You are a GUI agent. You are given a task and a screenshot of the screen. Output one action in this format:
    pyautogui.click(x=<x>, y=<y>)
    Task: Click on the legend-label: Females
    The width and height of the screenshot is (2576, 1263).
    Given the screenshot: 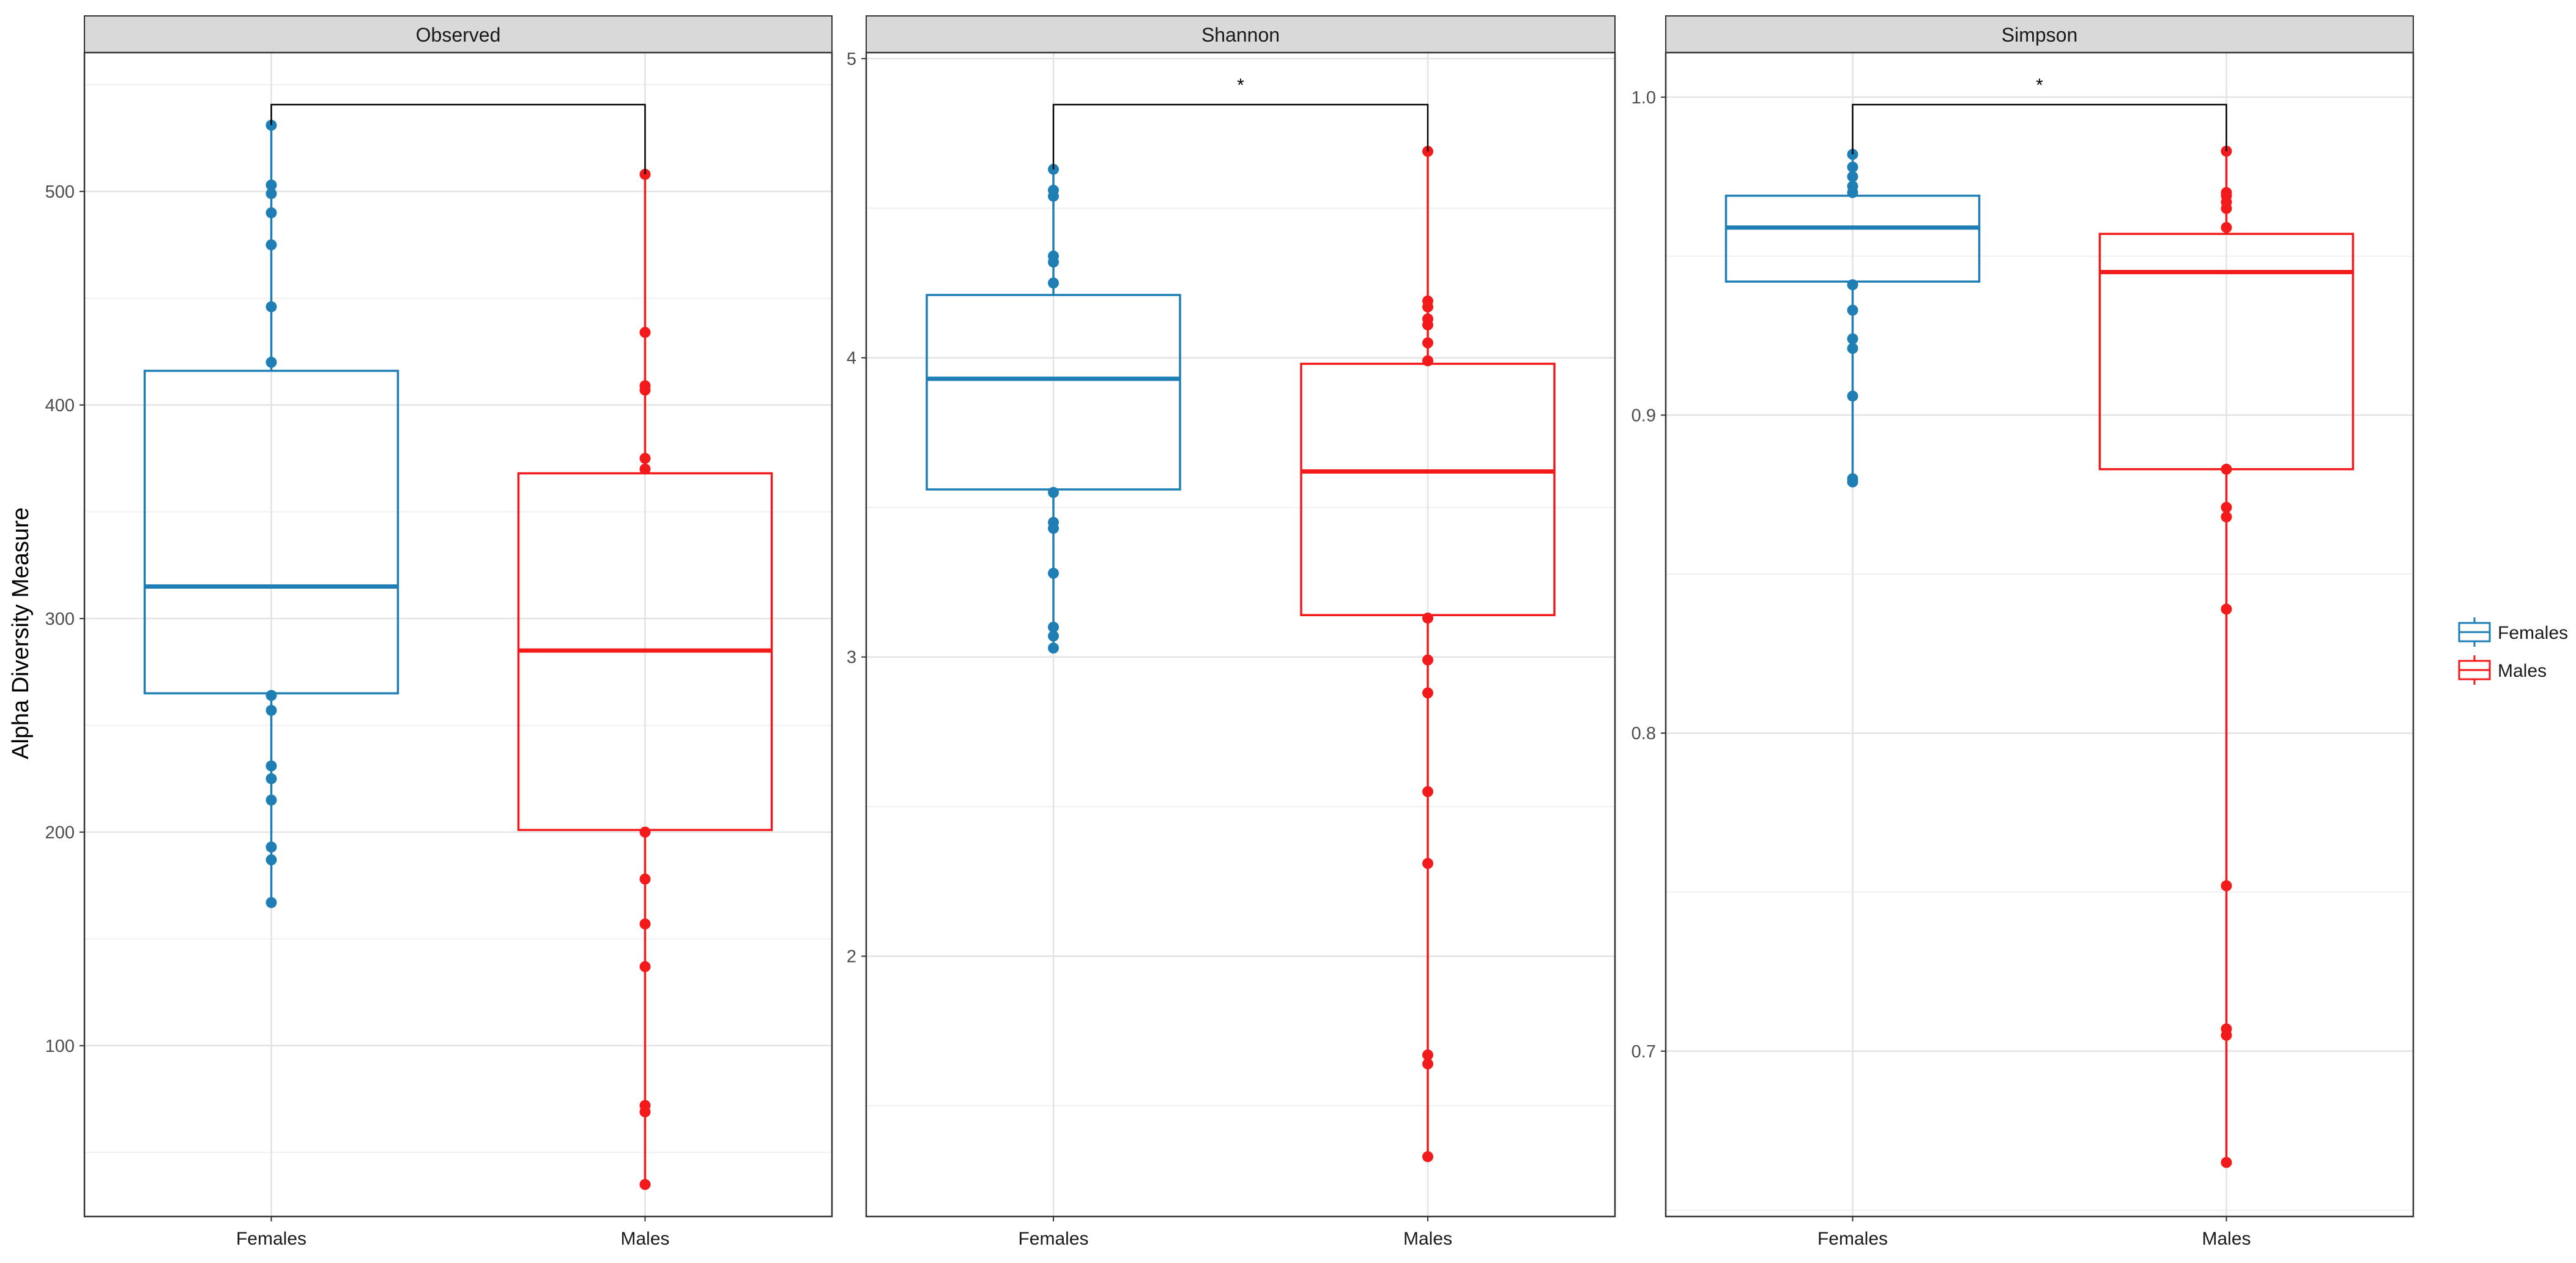 What is the action you would take?
    pyautogui.click(x=2533, y=633)
    